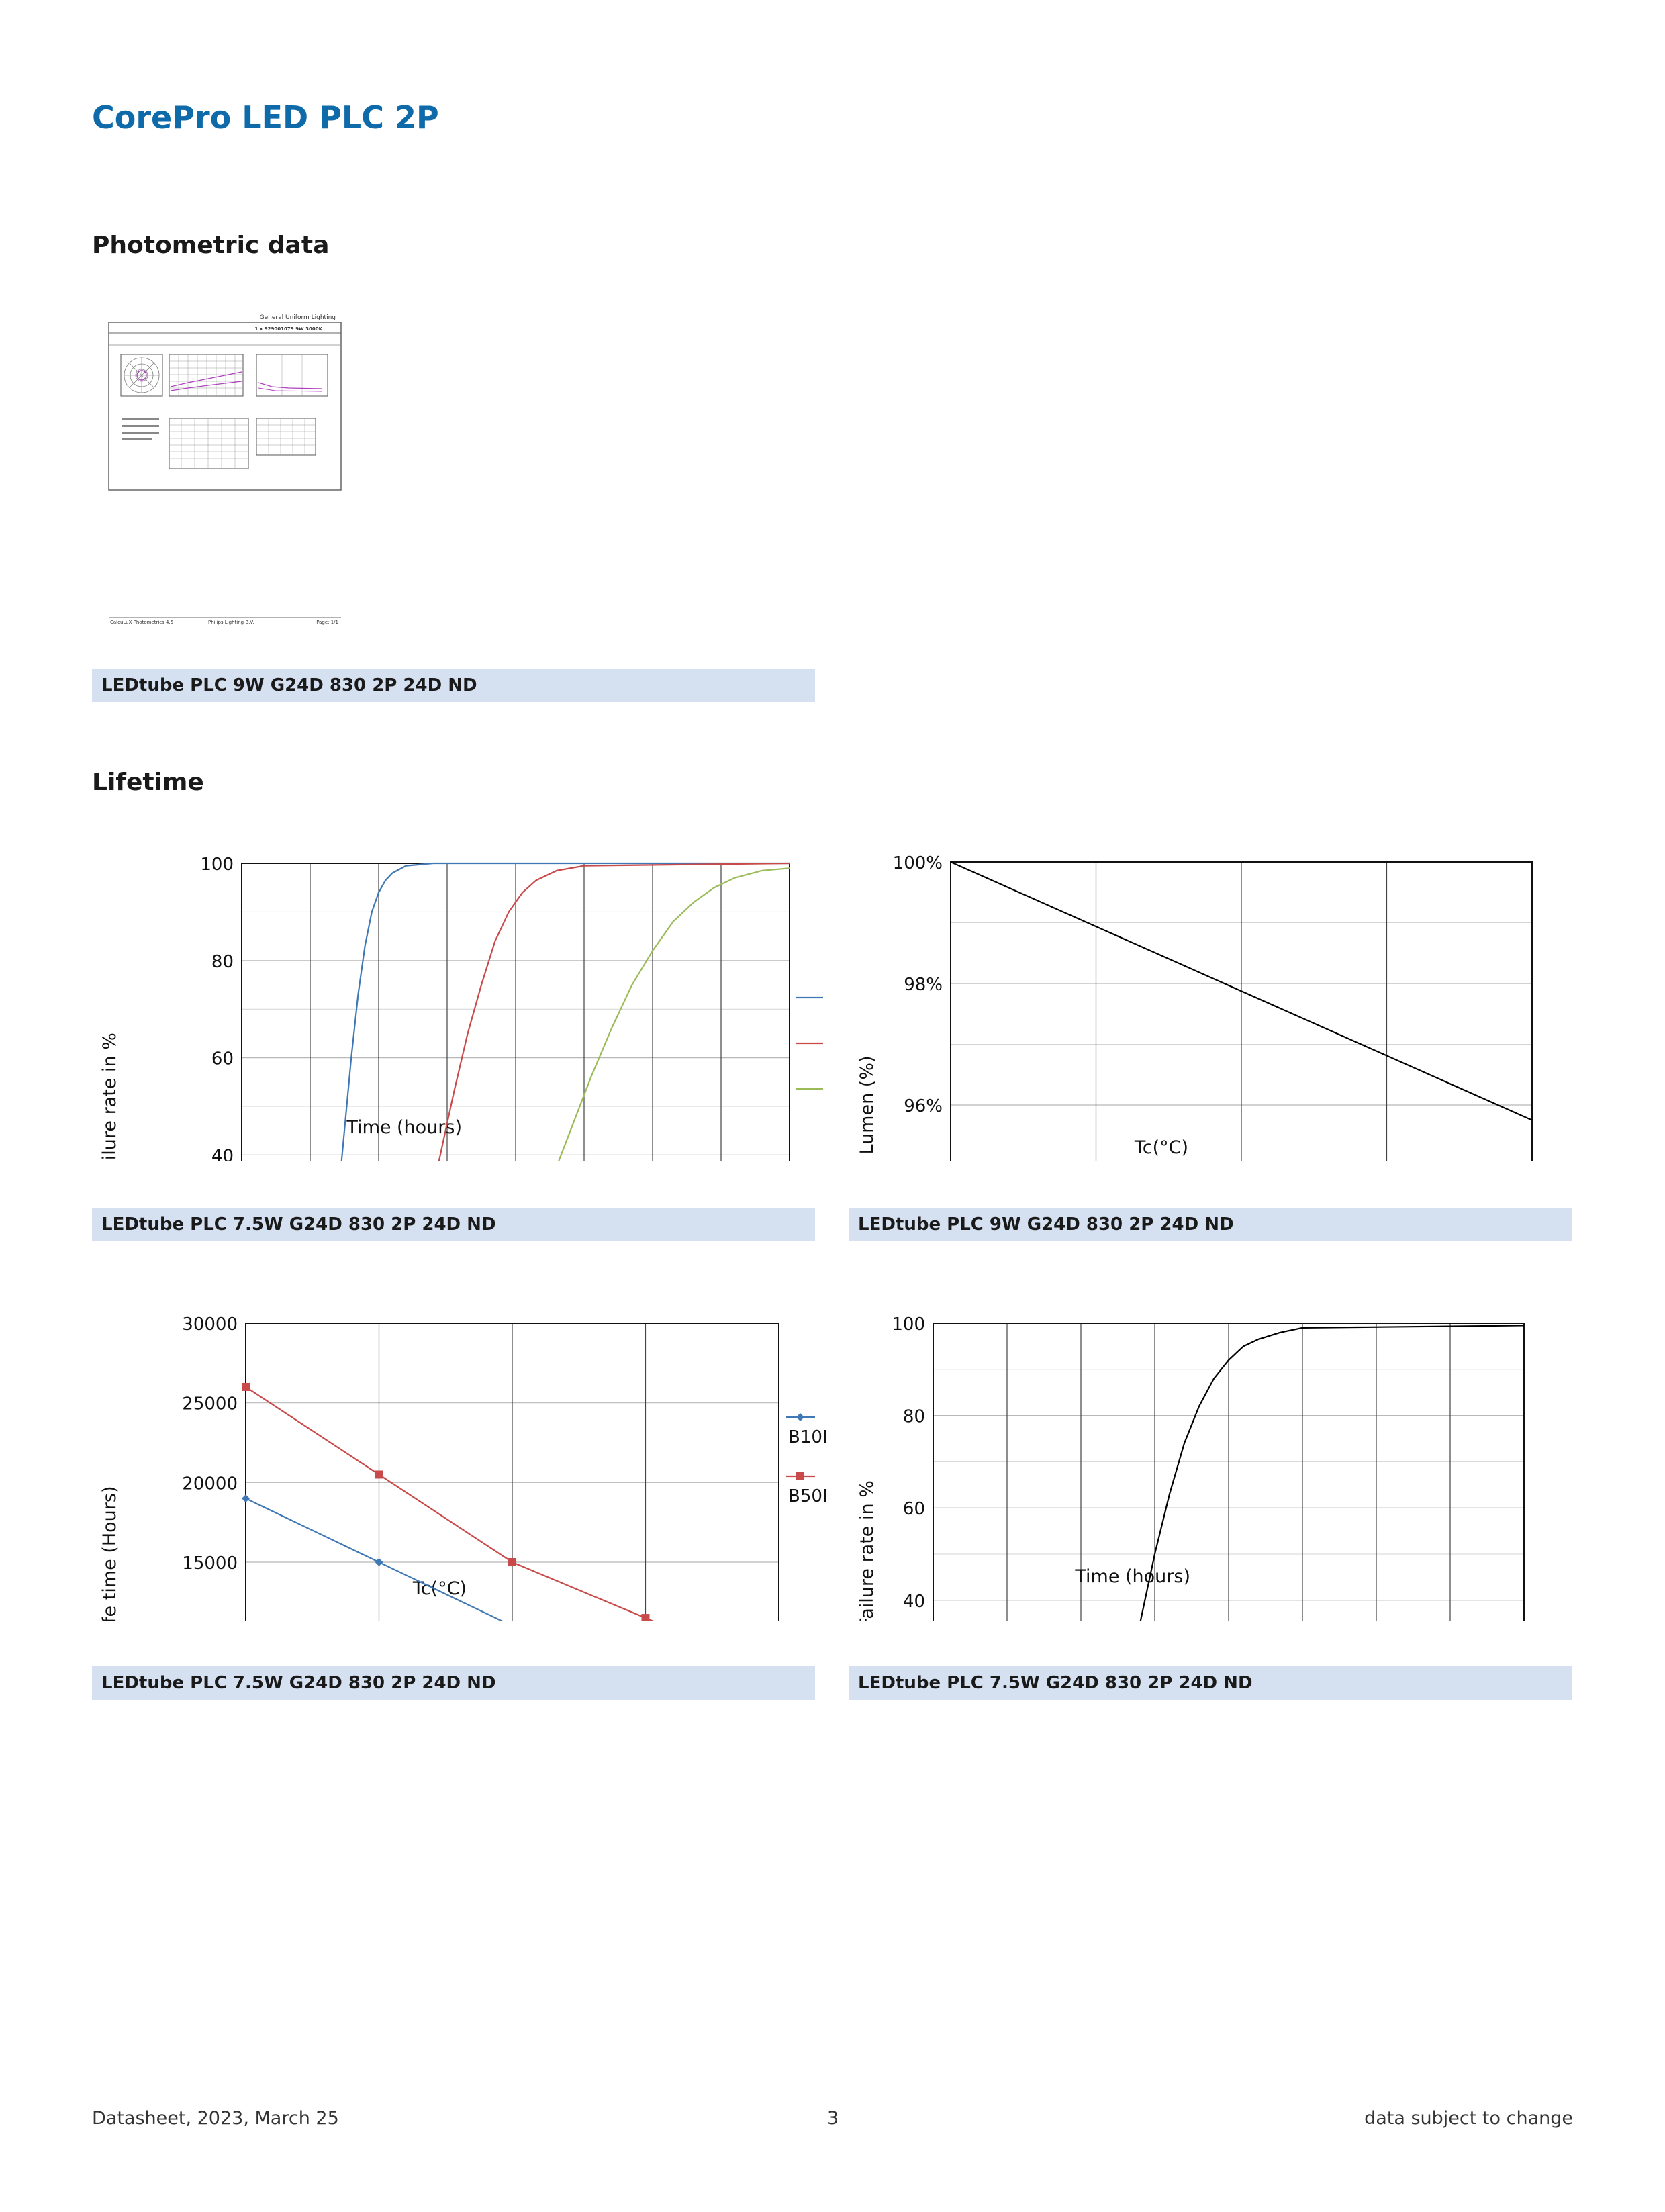 This screenshot has width=1665, height=2212. Describe the element at coordinates (1161, 1147) in the screenshot. I see `x-axis-label: Tc(°C)` at that location.